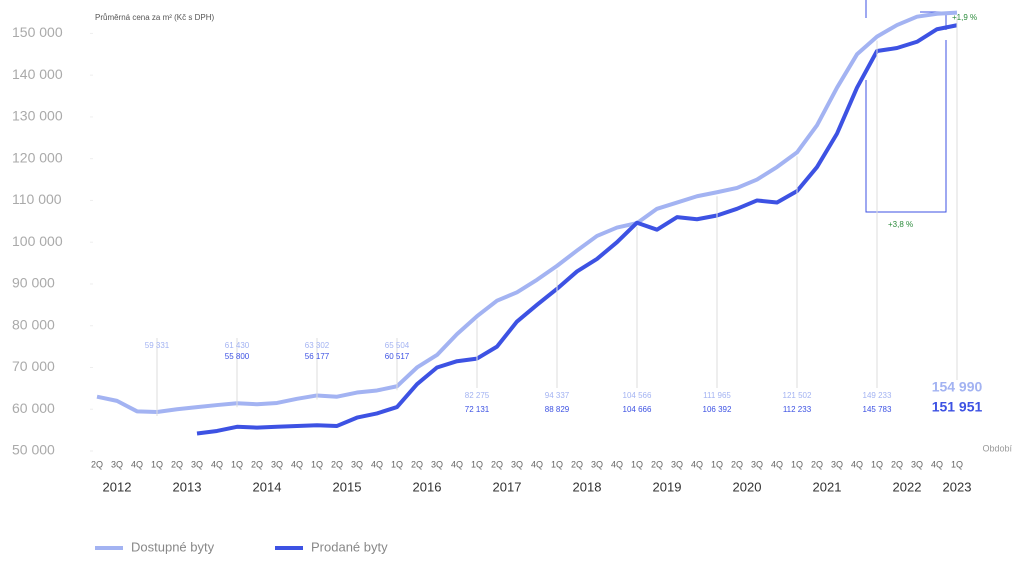  What do you see at coordinates (37, 157) in the screenshot?
I see `y-tick-label: 120 000` at bounding box center [37, 157].